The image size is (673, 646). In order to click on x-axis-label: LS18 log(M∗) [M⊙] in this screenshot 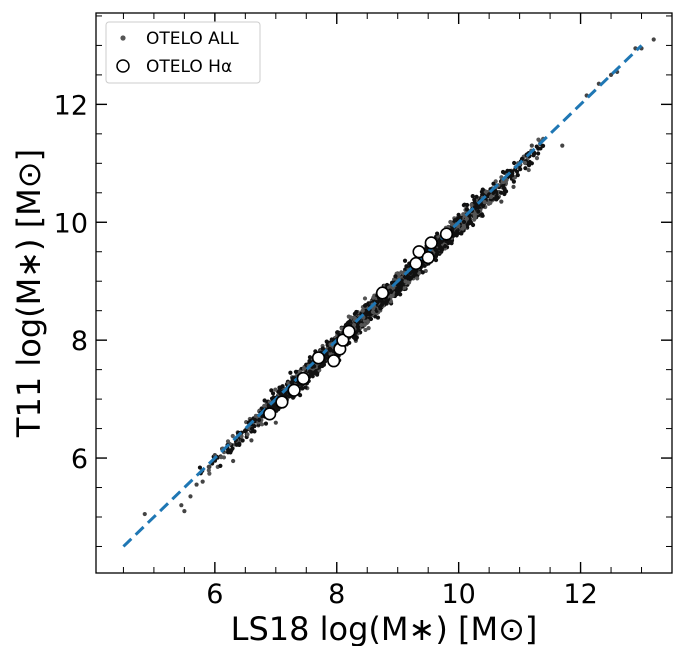, I will do `click(384, 628)`.